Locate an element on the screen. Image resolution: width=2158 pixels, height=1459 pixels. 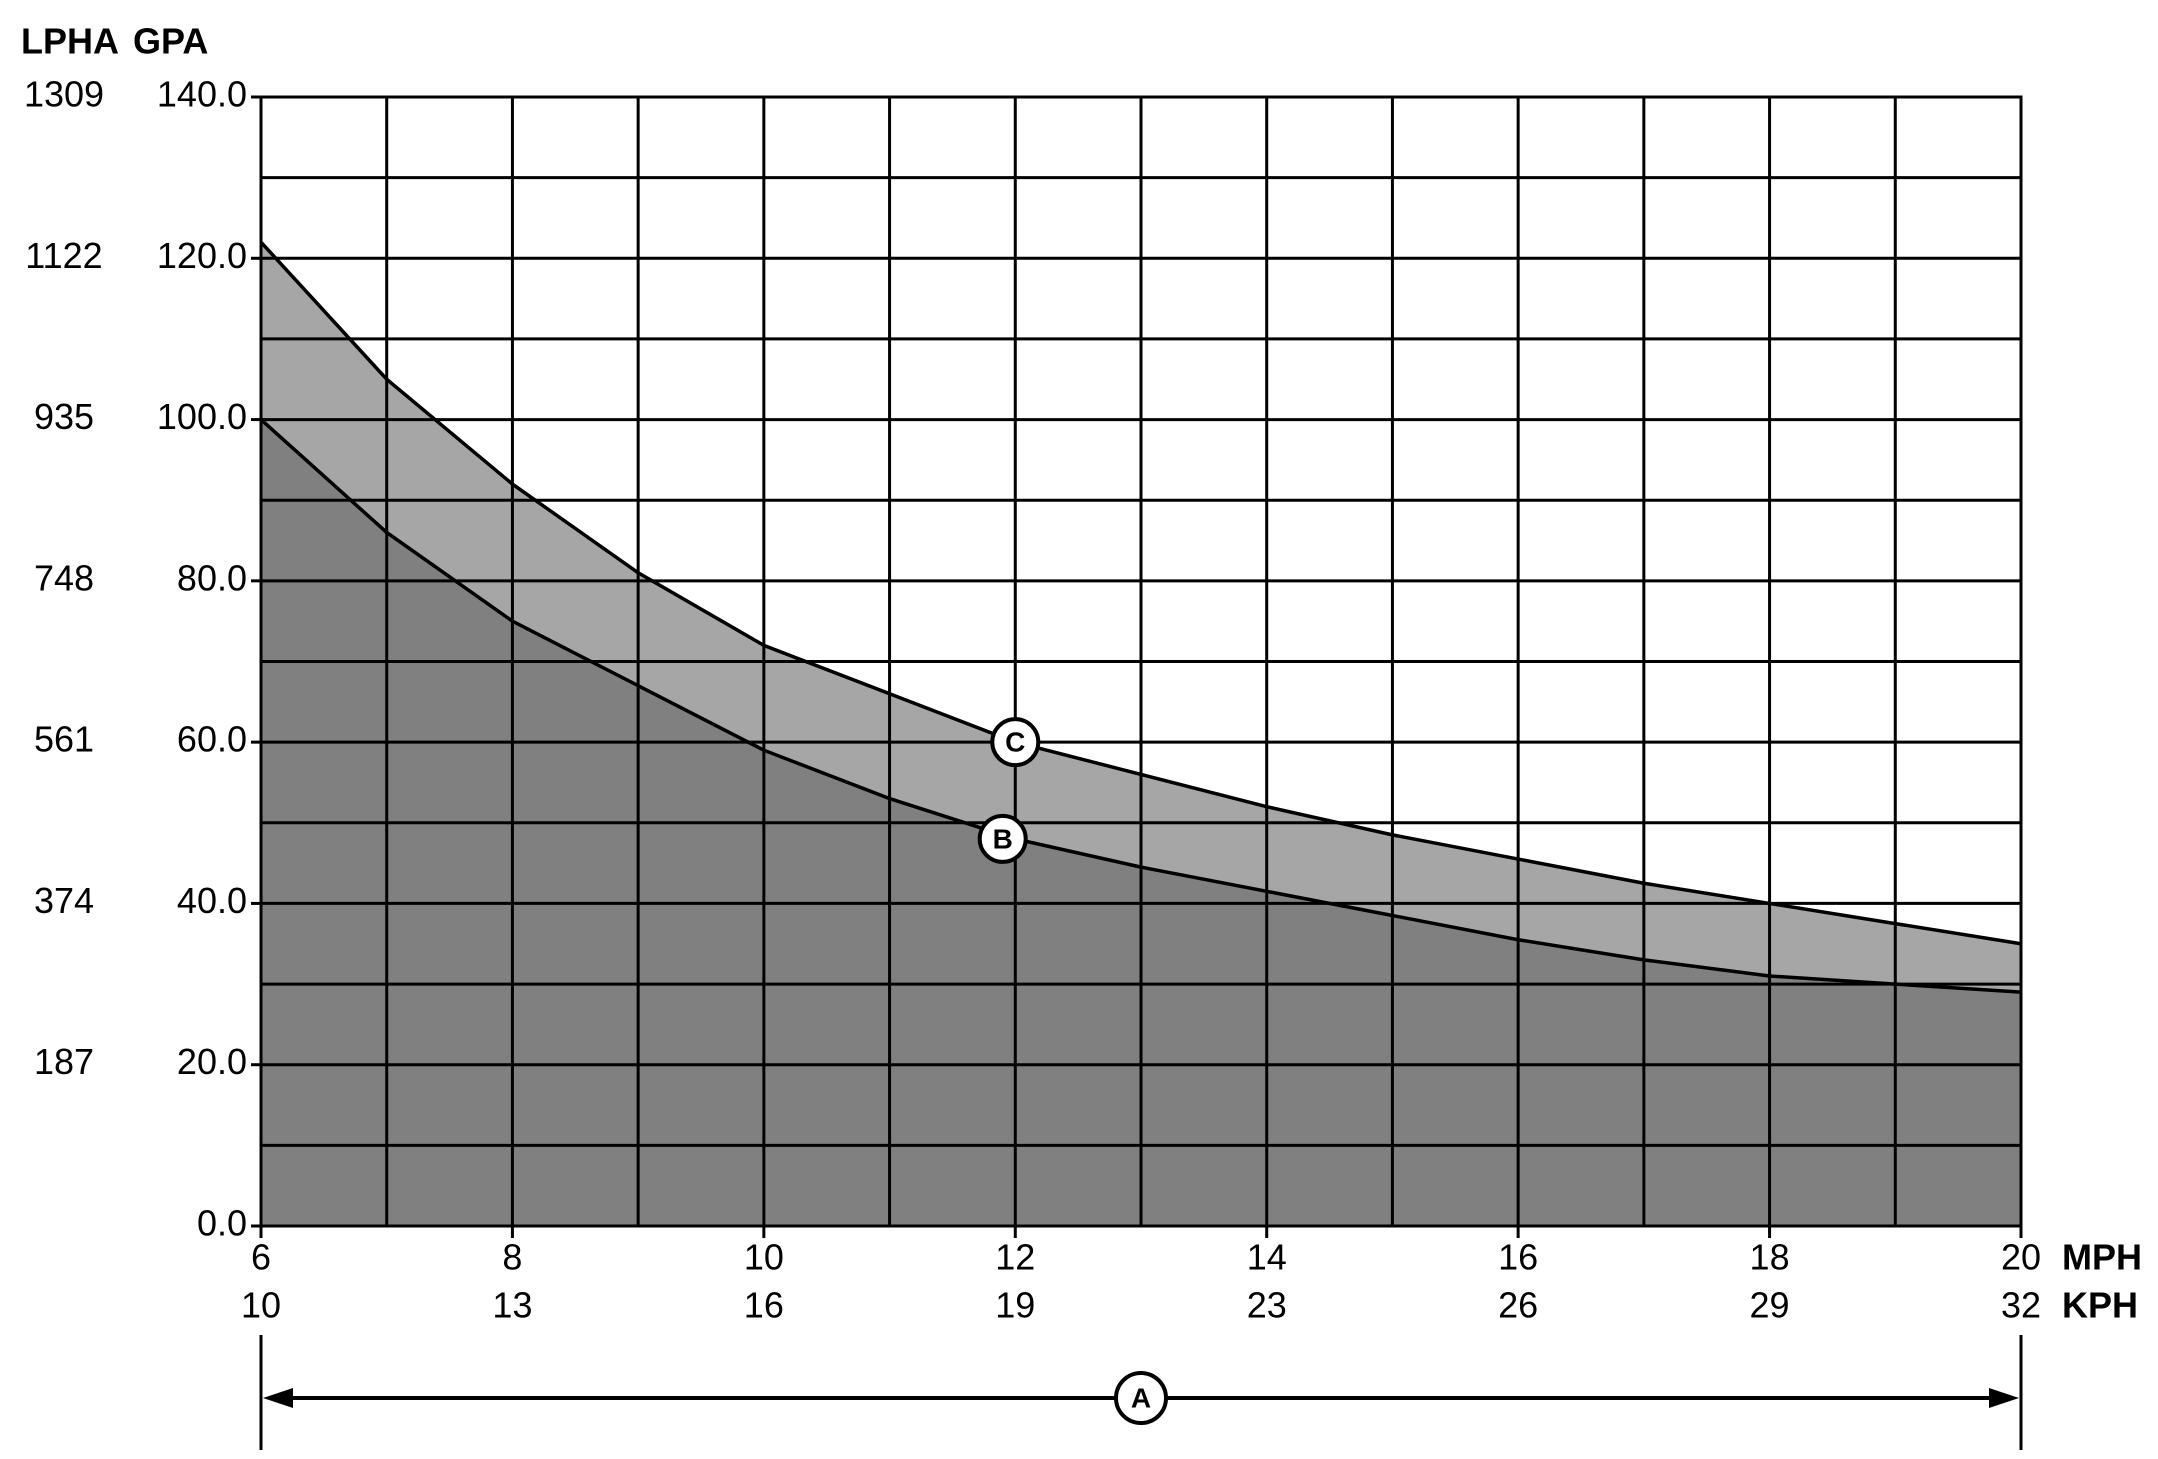
annotation: A is located at coordinates (1141, 1397).